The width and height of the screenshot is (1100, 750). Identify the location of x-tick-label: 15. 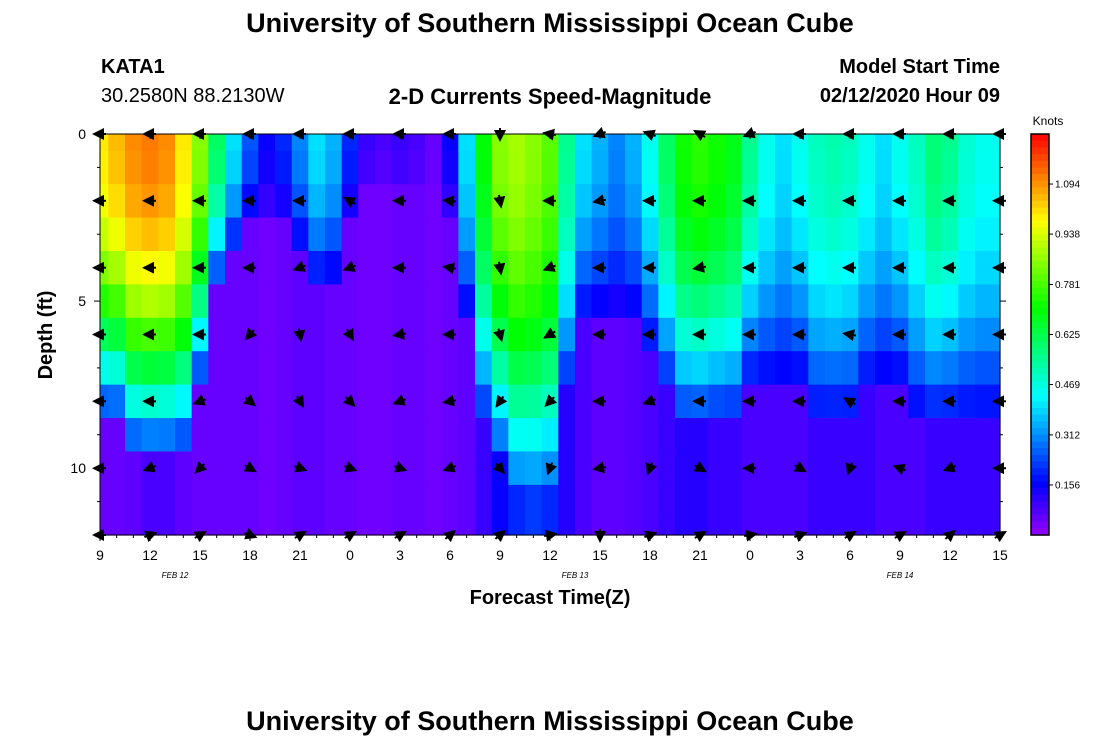
(1000, 555).